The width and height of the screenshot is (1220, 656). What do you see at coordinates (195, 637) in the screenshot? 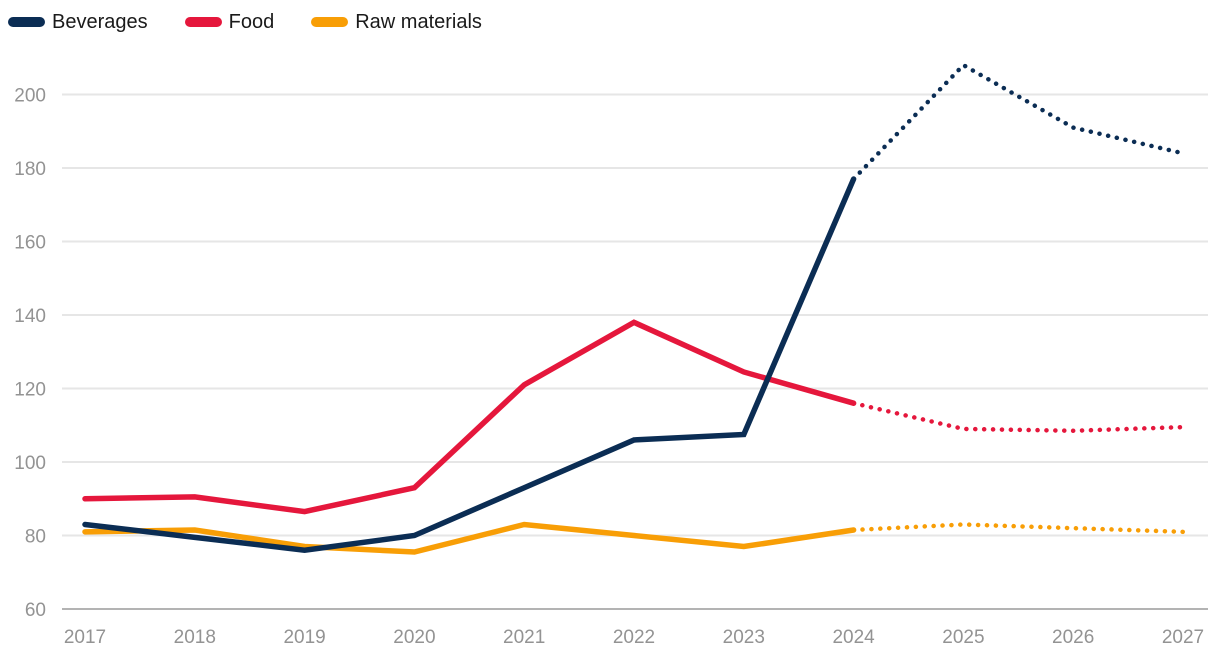
I see `x-tick-label-2018: 2018` at bounding box center [195, 637].